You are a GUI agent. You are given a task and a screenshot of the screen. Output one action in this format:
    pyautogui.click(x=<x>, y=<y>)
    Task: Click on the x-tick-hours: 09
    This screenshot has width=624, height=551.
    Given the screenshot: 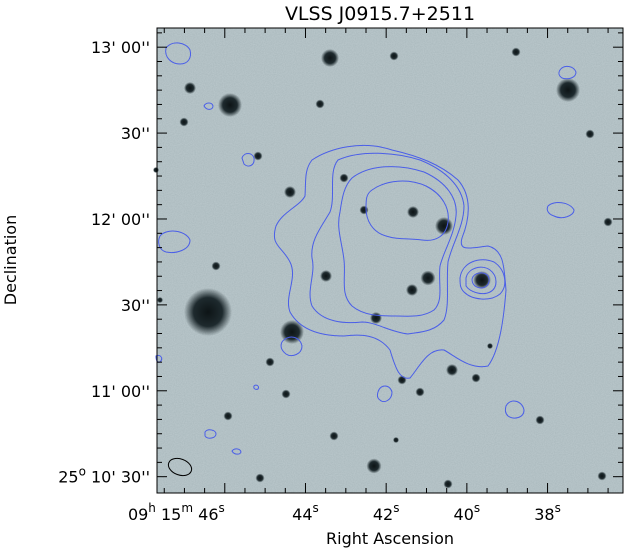 What is the action you would take?
    pyautogui.click(x=138, y=514)
    